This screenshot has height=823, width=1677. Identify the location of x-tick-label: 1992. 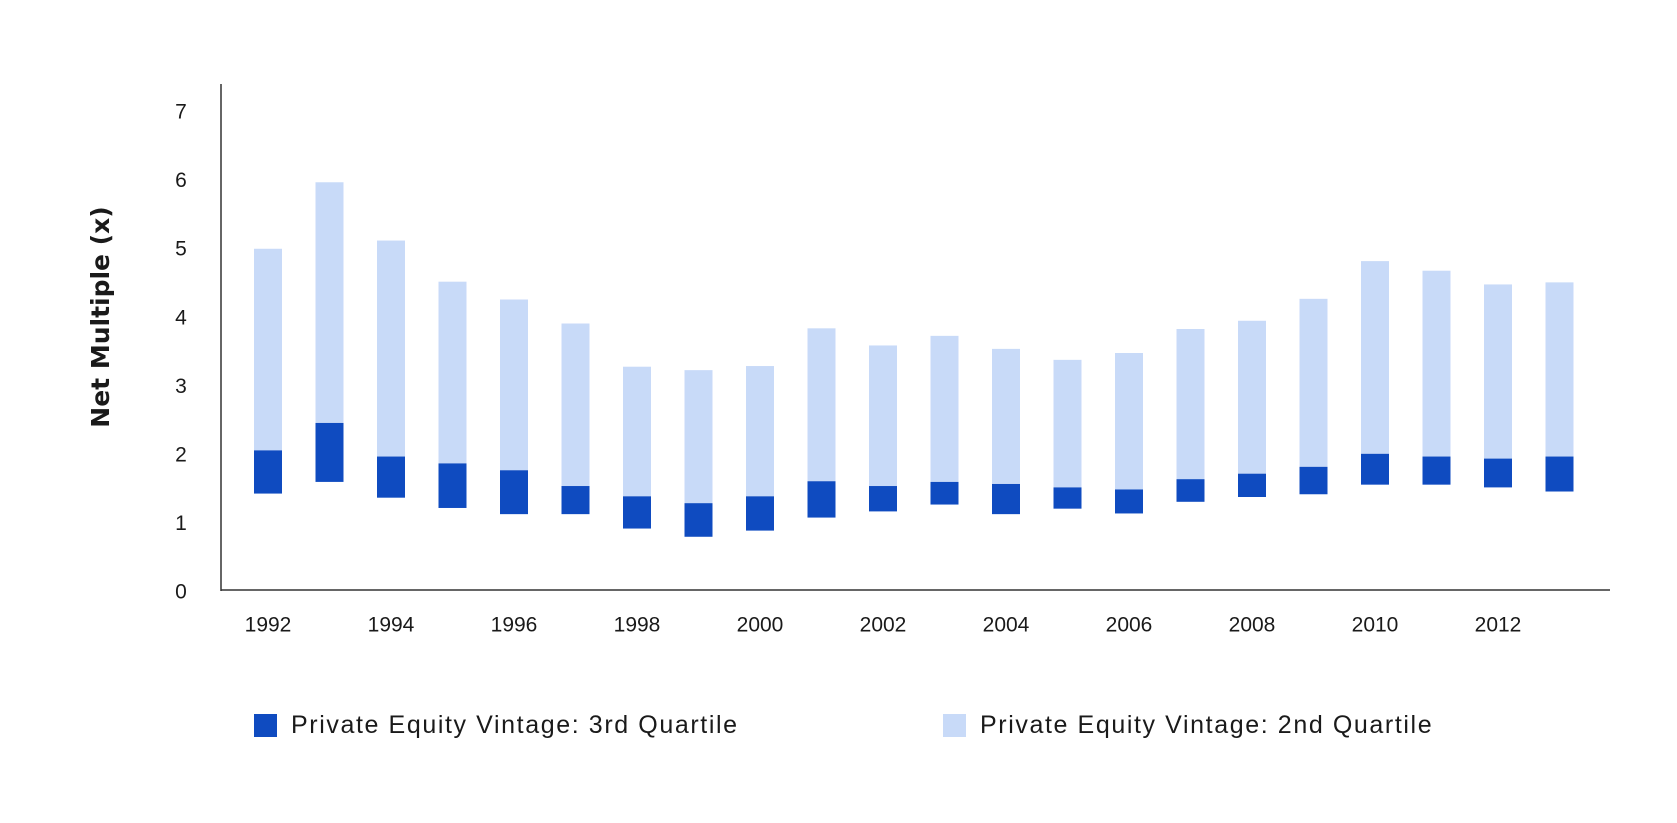
(268, 625).